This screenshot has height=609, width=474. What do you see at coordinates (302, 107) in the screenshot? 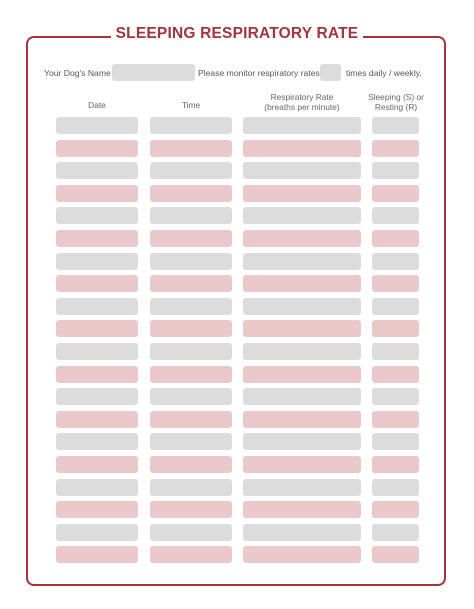
I see `column-header-rate-line2: (breaths per minute)` at bounding box center [302, 107].